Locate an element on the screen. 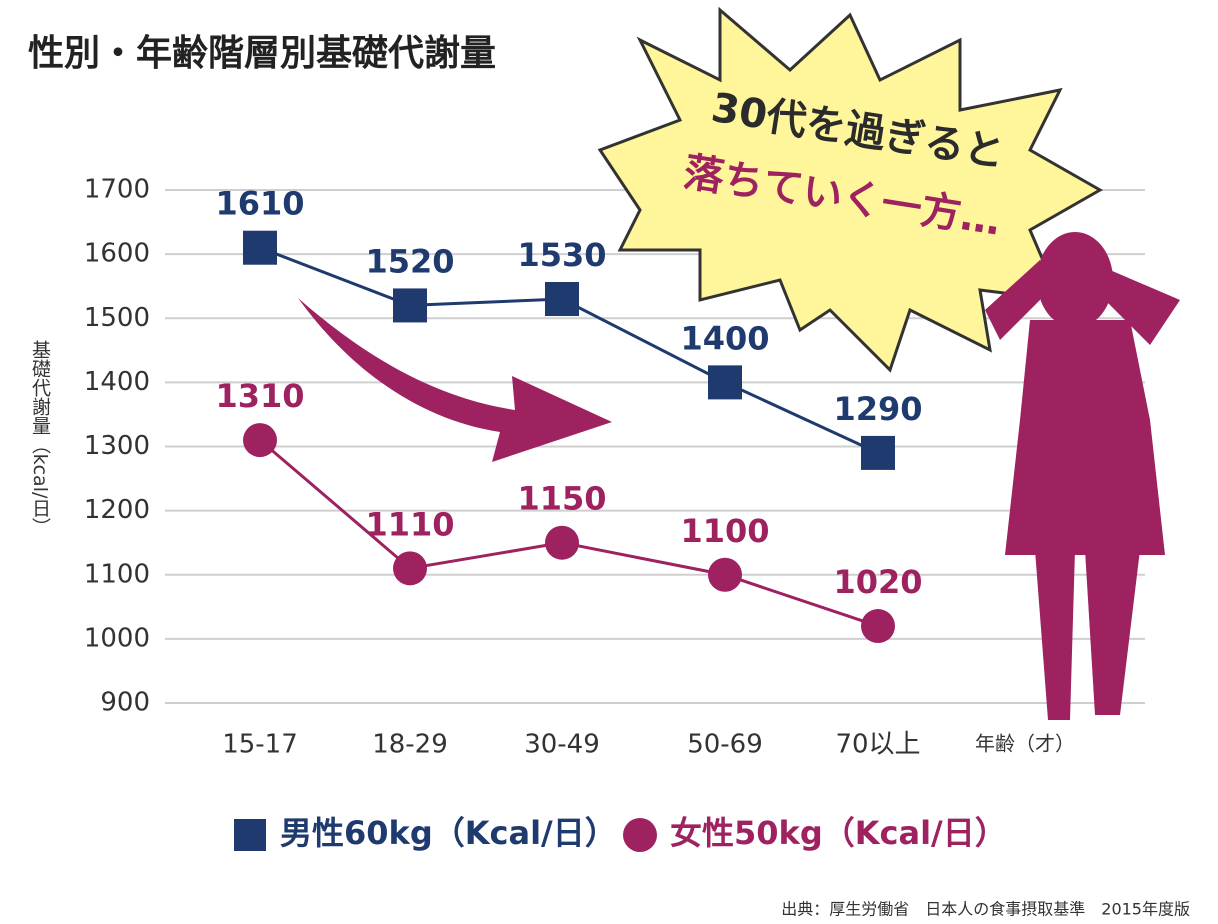 The width and height of the screenshot is (1218, 924). woman-silhouette is located at coordinates (1082, 476).